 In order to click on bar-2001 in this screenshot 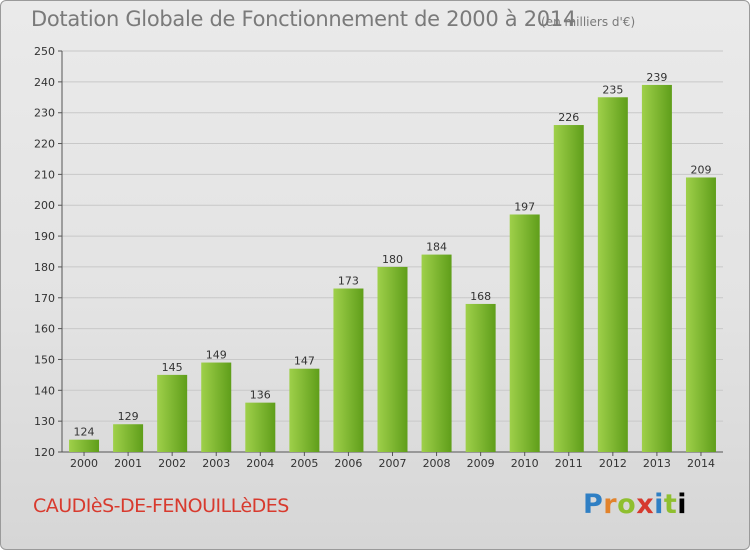, I will do `click(128, 438)`.